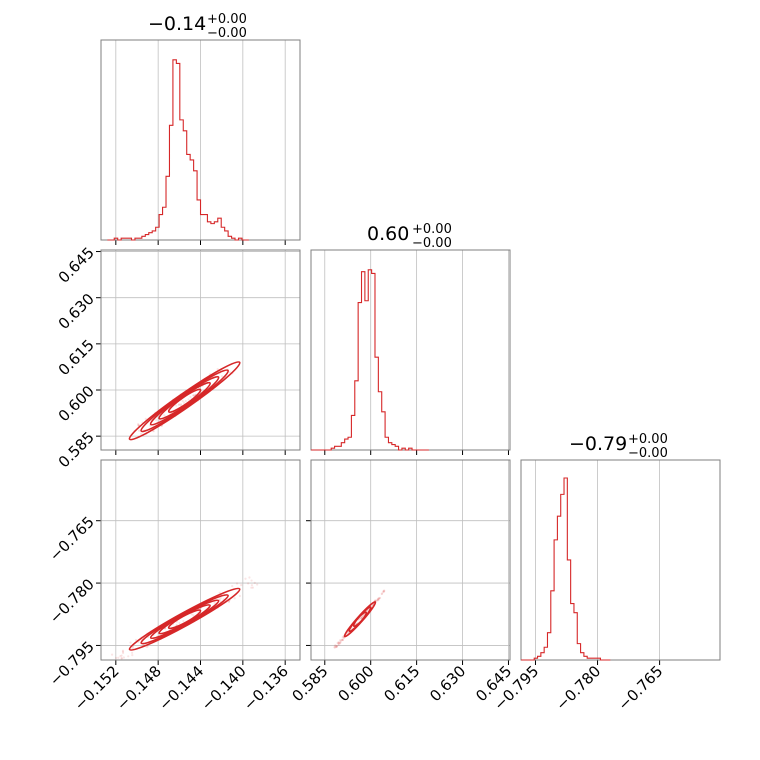 Image resolution: width=760 pixels, height=760 pixels. Describe the element at coordinates (388, 234) in the screenshot. I see `title-value-1: 0.60` at that location.